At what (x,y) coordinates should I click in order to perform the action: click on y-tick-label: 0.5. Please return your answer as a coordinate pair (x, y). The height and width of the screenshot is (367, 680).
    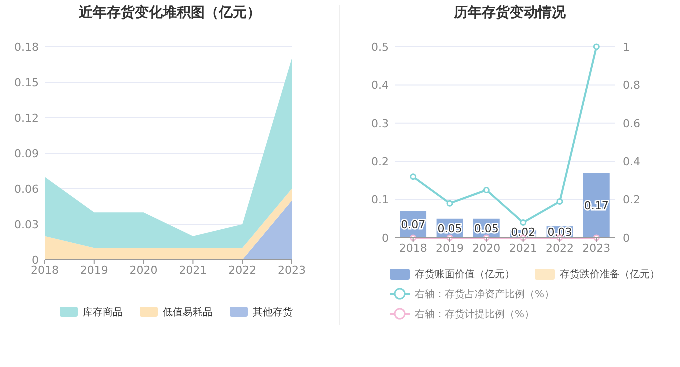
    Looking at the image, I should click on (380, 47).